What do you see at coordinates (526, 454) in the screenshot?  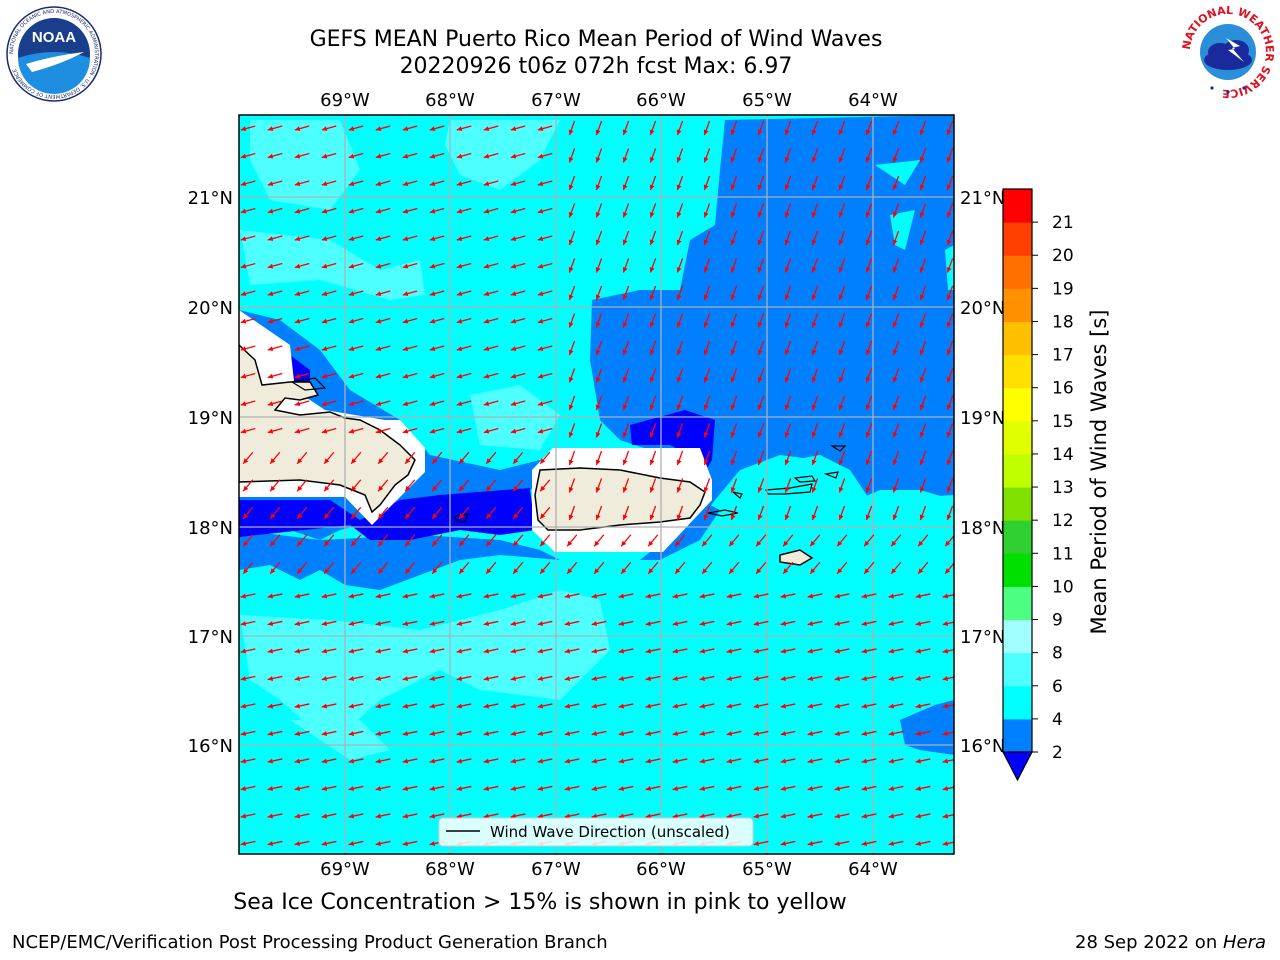 I see `land-areas` at bounding box center [526, 454].